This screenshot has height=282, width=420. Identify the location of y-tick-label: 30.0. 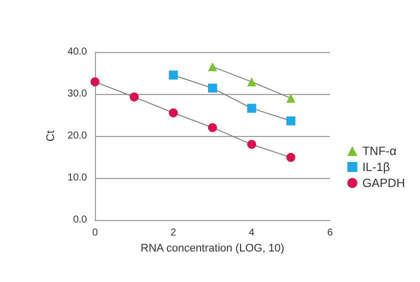
(78, 94).